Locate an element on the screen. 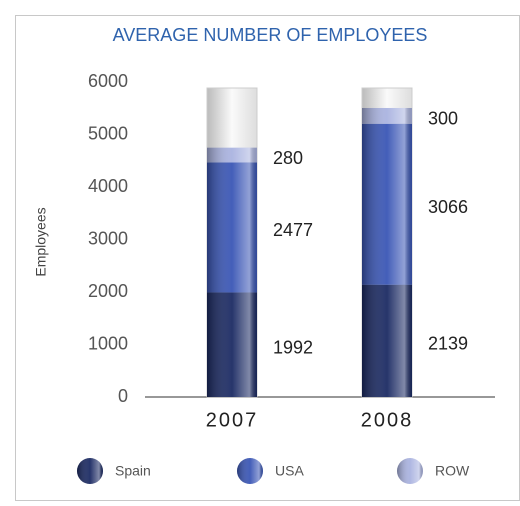  x-tick-label: 2008 is located at coordinates (387, 420).